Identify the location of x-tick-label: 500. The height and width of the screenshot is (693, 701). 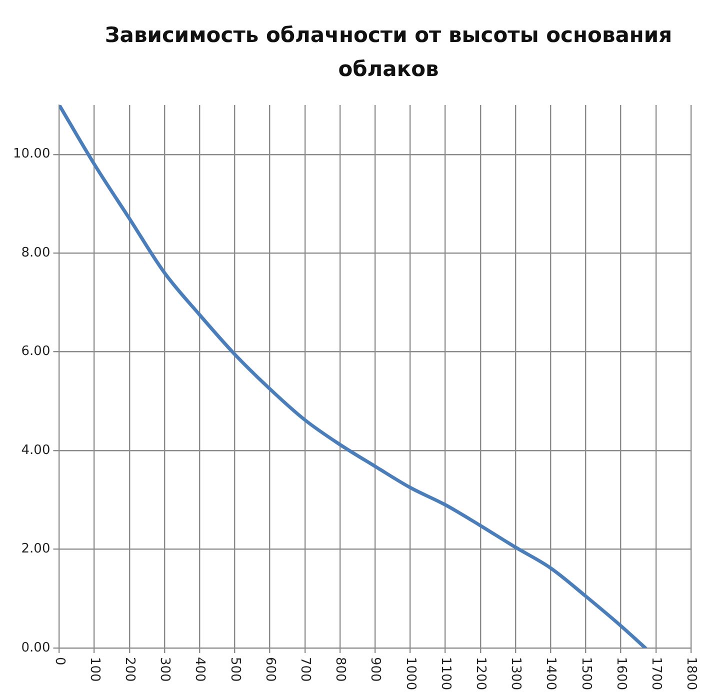
(234, 669).